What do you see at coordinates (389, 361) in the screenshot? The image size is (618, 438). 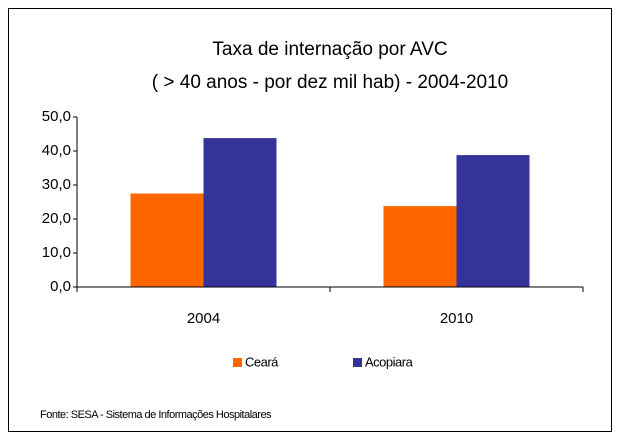 I see `legend-label: Acopiara` at bounding box center [389, 361].